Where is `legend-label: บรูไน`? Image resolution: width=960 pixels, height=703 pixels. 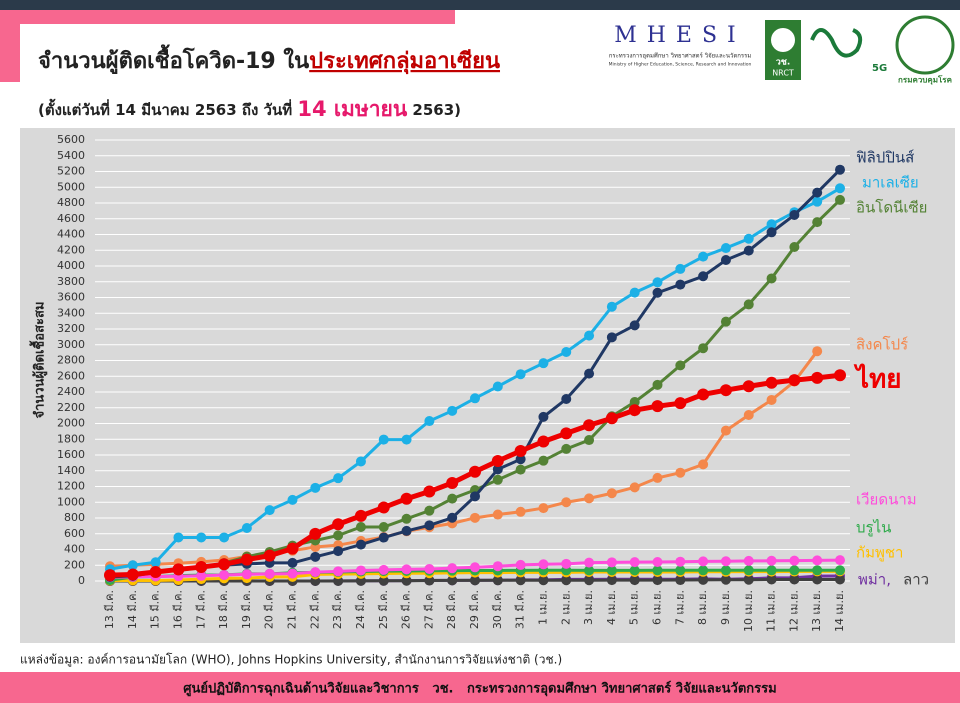
legend-label: บรูไน is located at coordinates (873, 528).